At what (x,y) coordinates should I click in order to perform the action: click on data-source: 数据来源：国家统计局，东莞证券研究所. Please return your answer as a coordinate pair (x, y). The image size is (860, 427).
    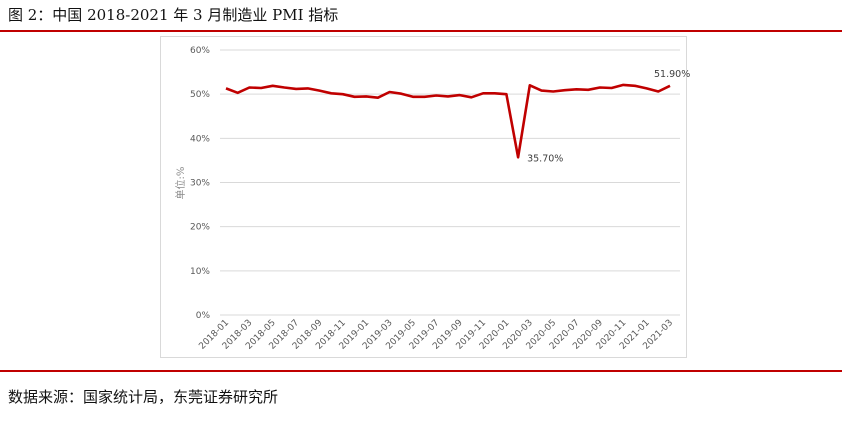
    Looking at the image, I should click on (143, 397).